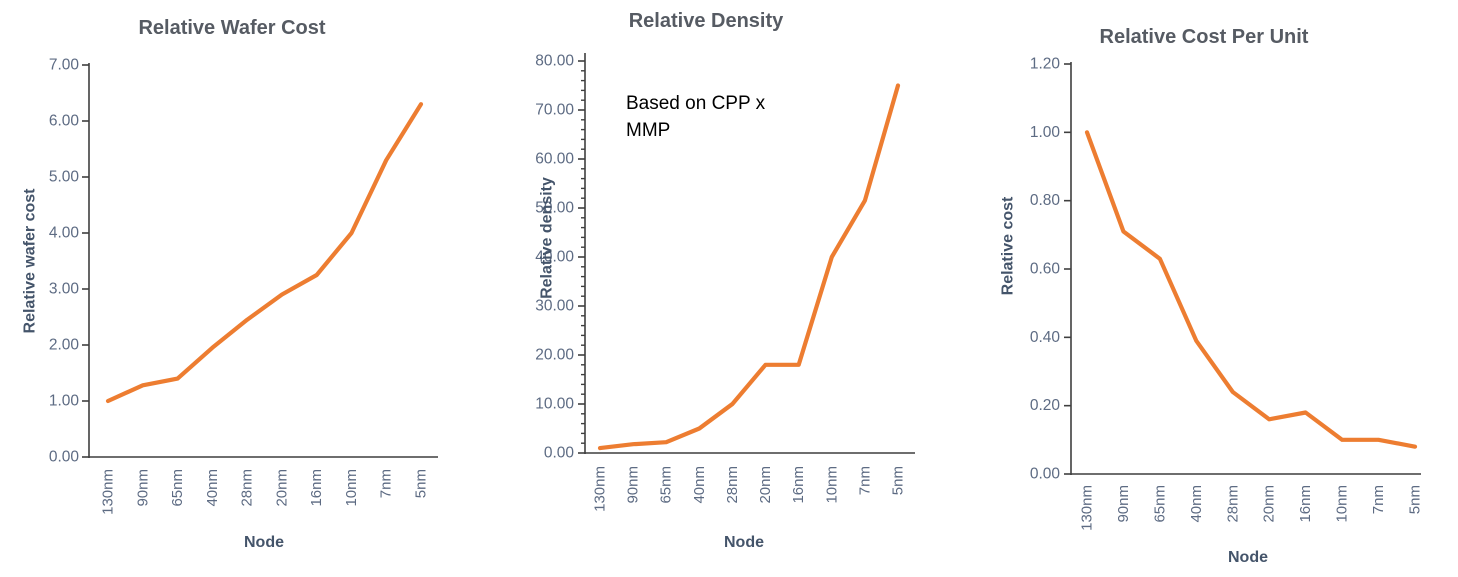 The height and width of the screenshot is (577, 1458). Describe the element at coordinates (1045, 405) in the screenshot. I see `y-tick-label: 0.20` at that location.